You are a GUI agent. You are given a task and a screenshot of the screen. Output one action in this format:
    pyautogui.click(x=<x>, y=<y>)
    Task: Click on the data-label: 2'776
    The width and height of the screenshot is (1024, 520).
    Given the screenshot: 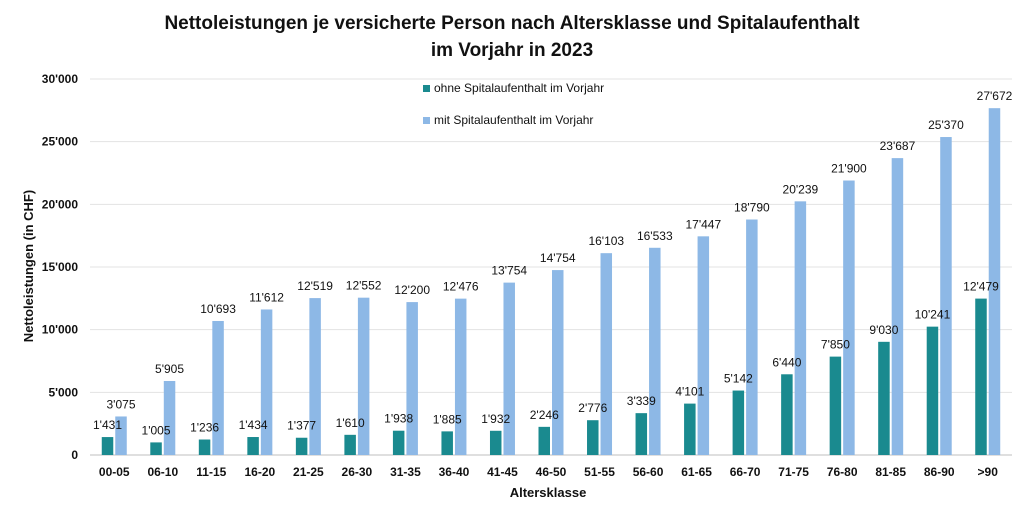 What is the action you would take?
    pyautogui.click(x=592, y=408)
    